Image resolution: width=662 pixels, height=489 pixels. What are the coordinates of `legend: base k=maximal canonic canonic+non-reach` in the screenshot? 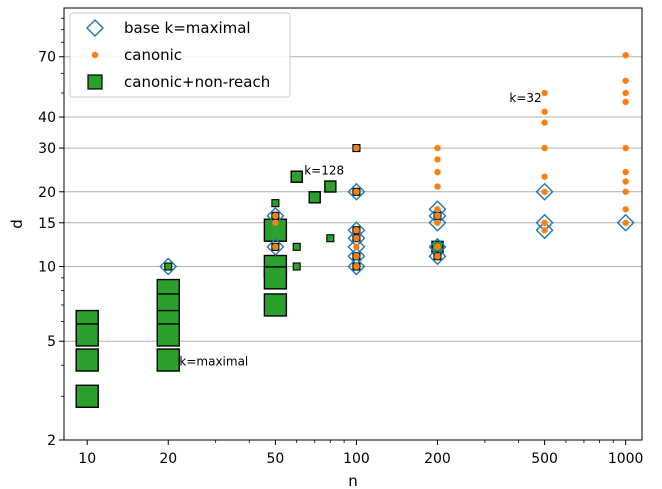 It's located at (180, 55).